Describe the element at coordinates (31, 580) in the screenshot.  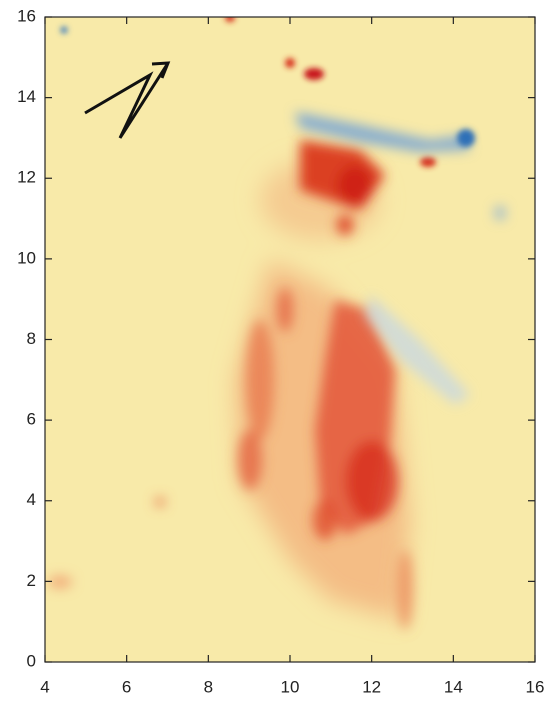
I see `y-tick-label: 2` at that location.